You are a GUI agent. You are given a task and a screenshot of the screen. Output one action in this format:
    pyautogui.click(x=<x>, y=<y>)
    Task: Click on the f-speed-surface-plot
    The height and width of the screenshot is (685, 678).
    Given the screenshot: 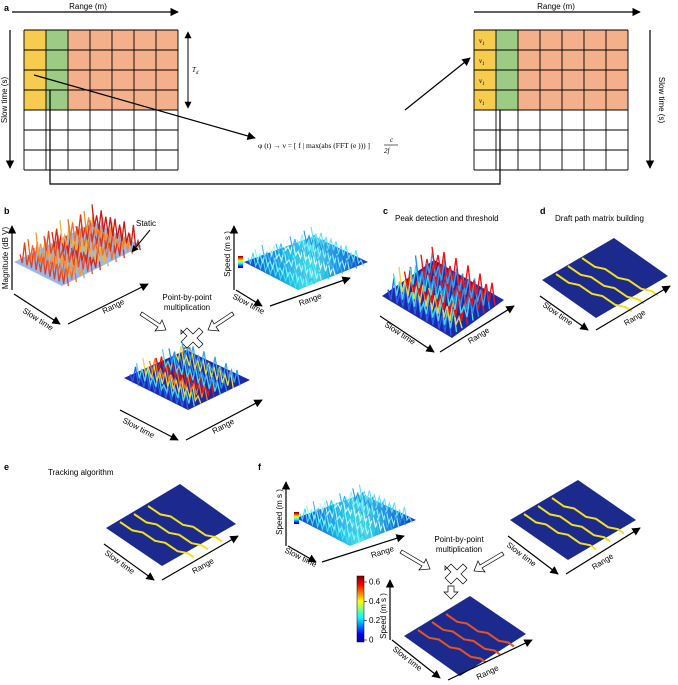 What is the action you would take?
    pyautogui.click(x=355, y=515)
    